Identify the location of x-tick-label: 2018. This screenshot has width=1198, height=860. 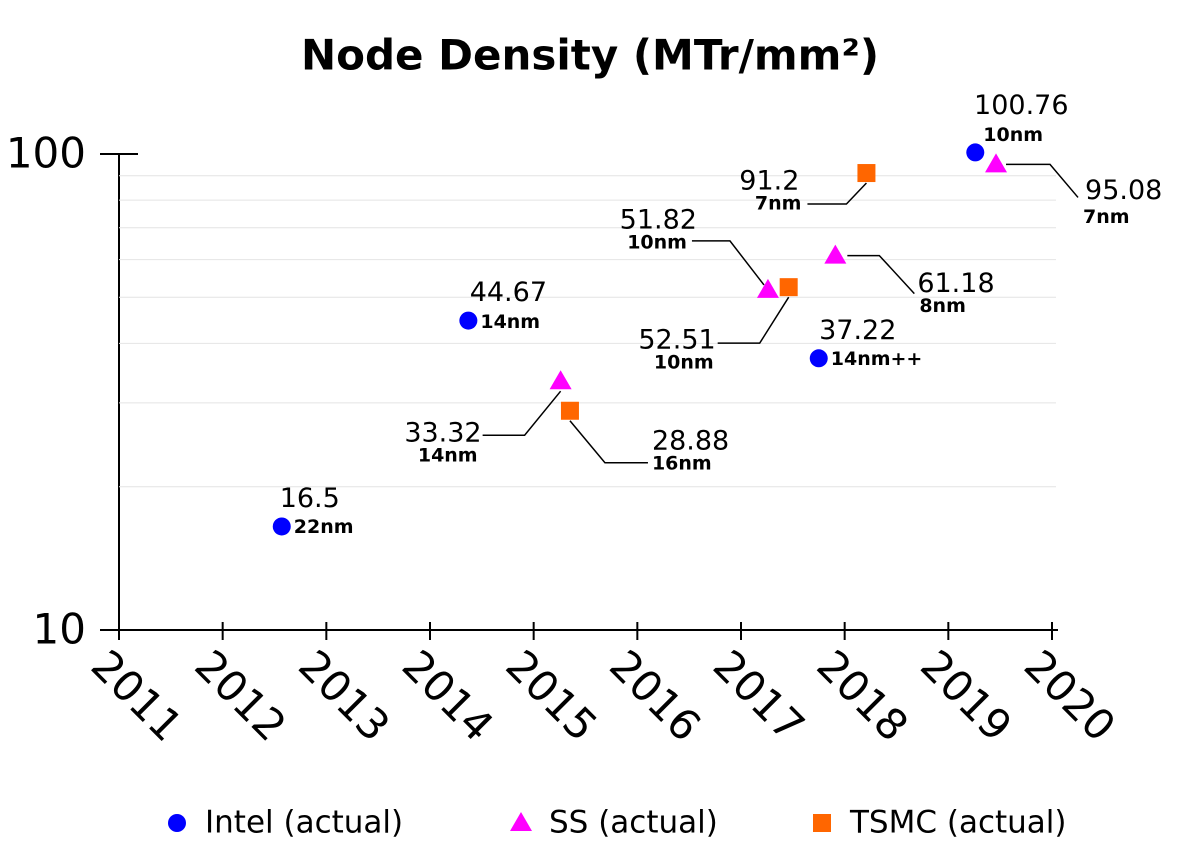
(862, 696).